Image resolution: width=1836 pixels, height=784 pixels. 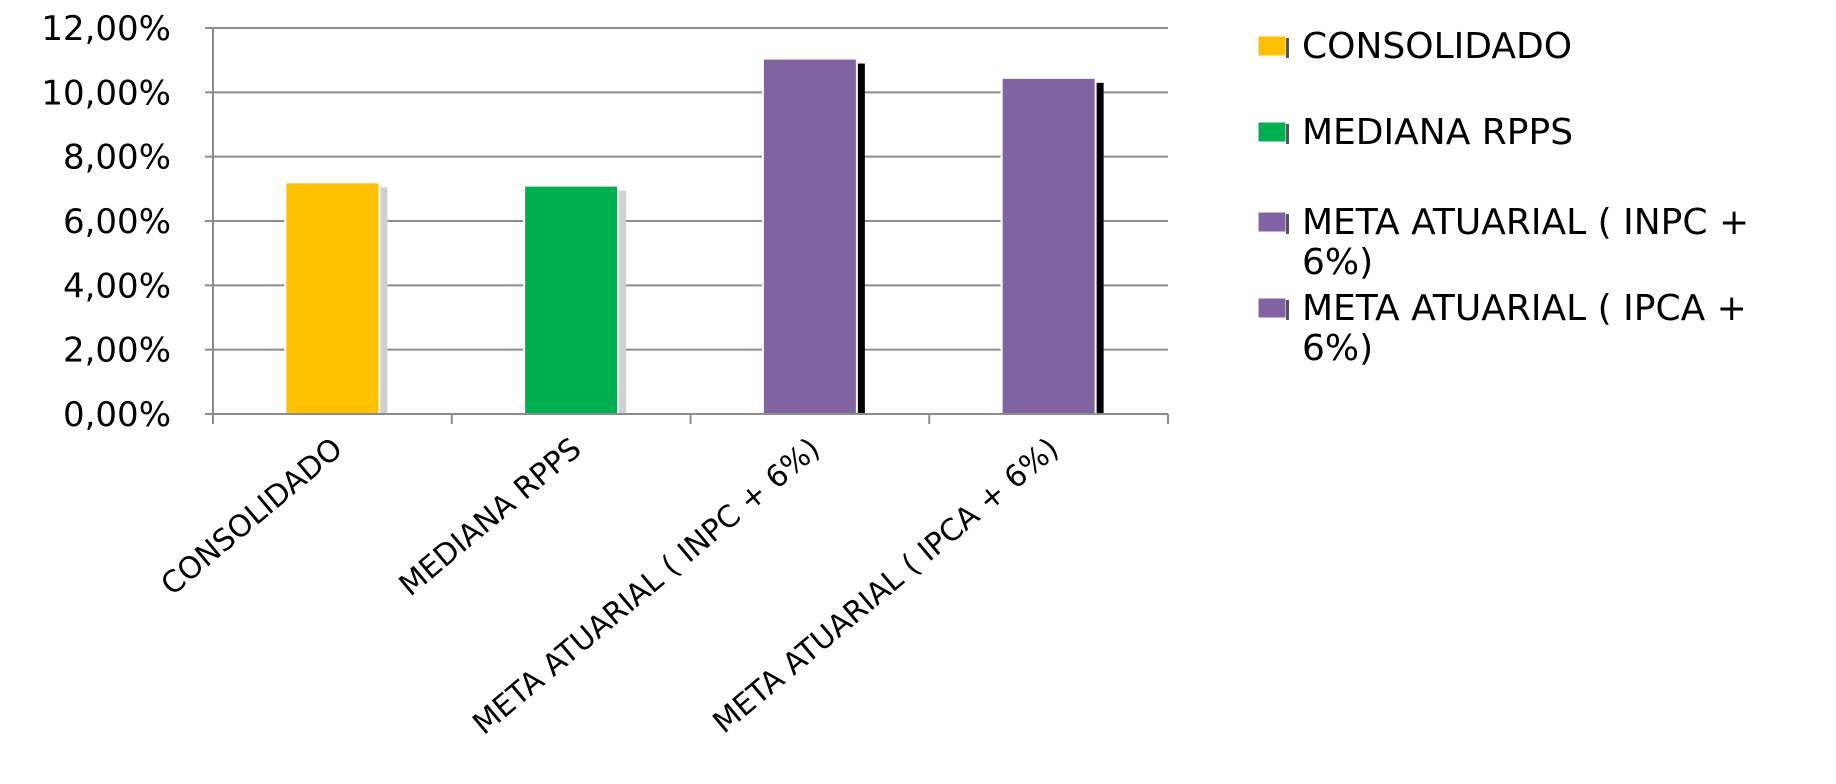 What do you see at coordinates (491, 517) in the screenshot?
I see `x-category-label: MEDIANA RPPS` at bounding box center [491, 517].